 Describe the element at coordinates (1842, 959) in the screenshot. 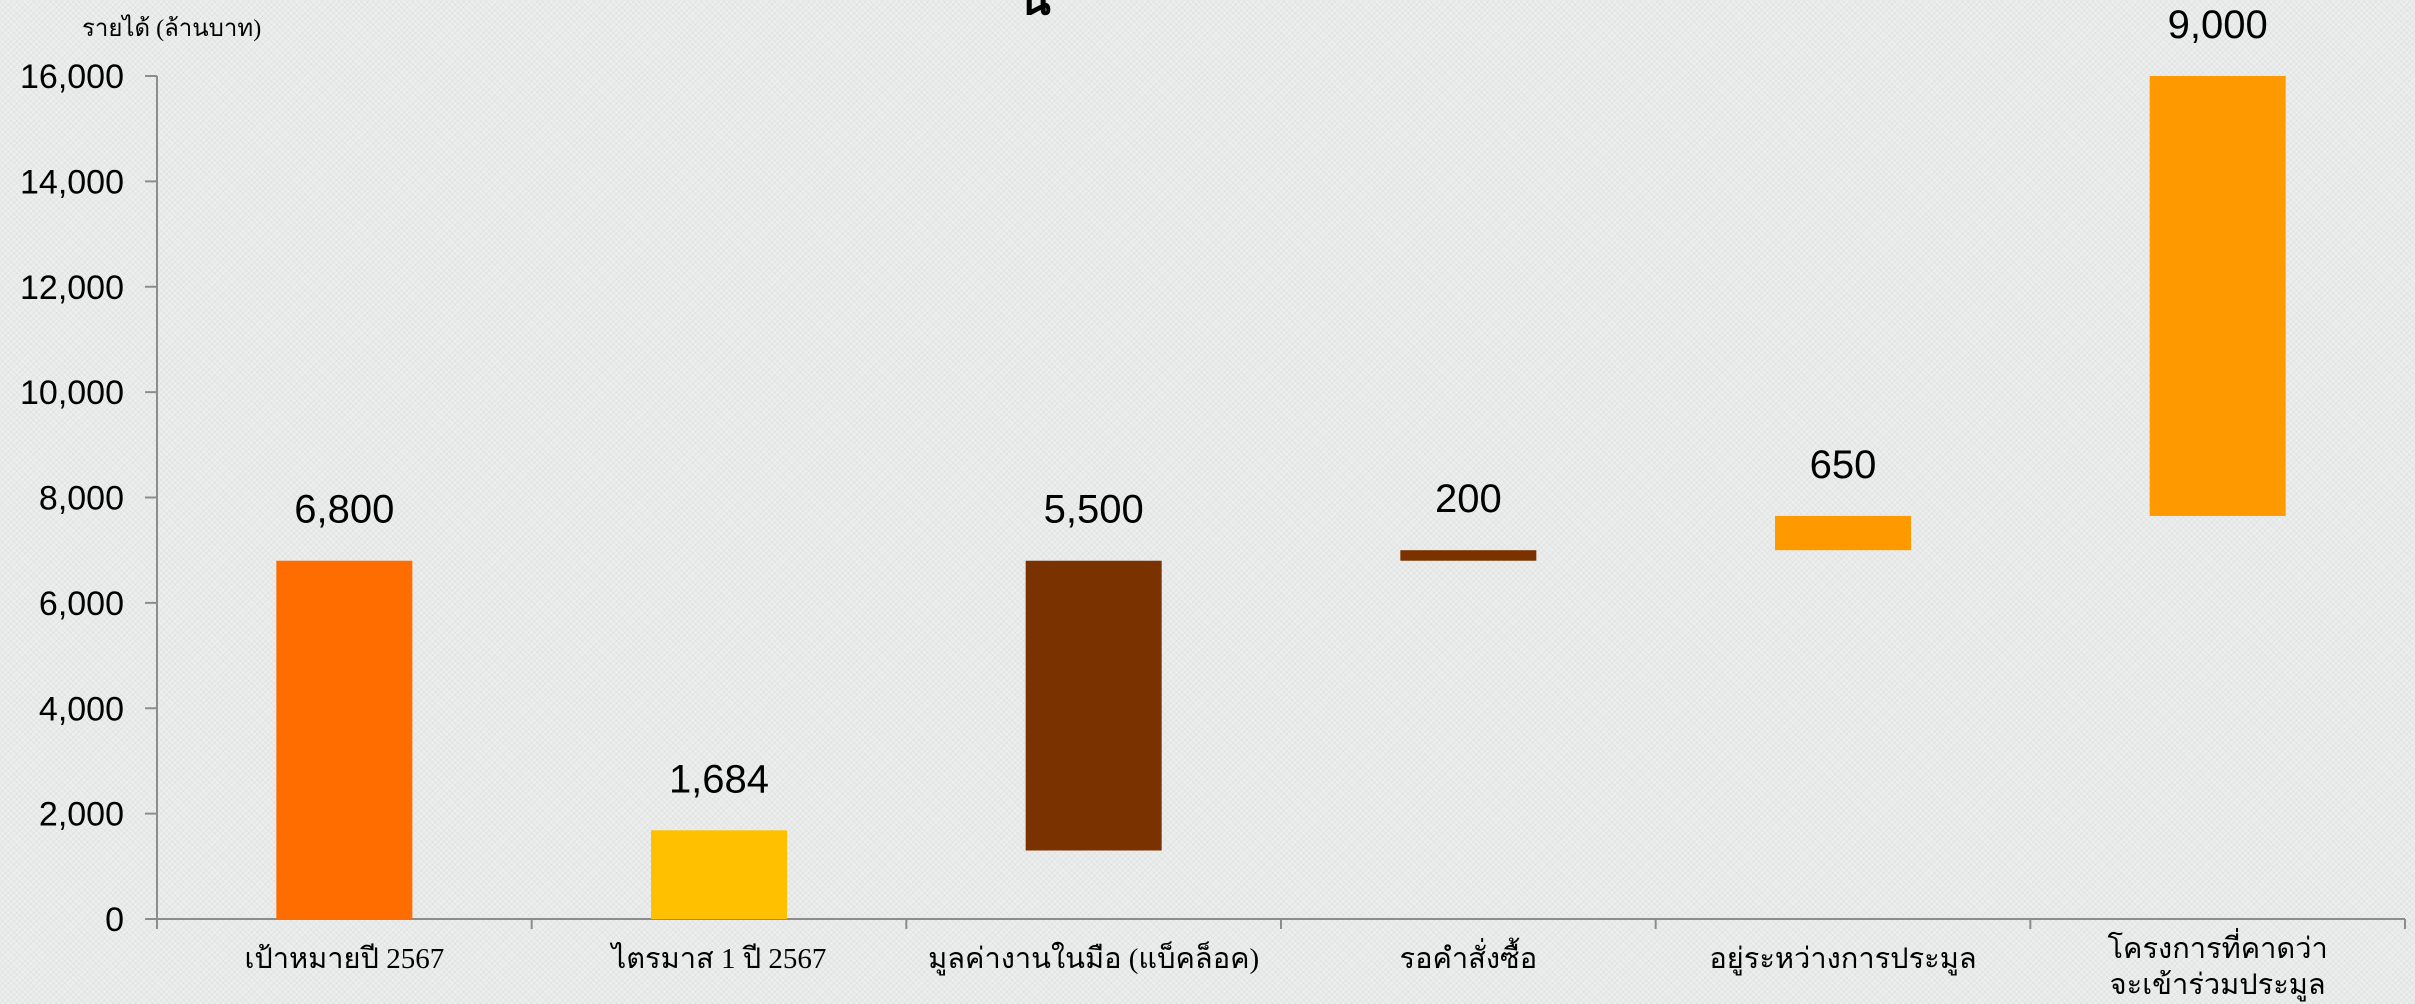

I see `category-label: อยู่ระหว่างการประมูล` at that location.